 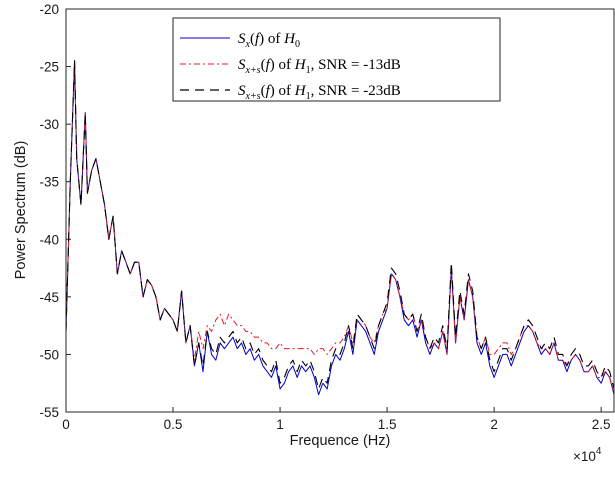 I want to click on x-tick-label: 1, so click(x=280, y=424).